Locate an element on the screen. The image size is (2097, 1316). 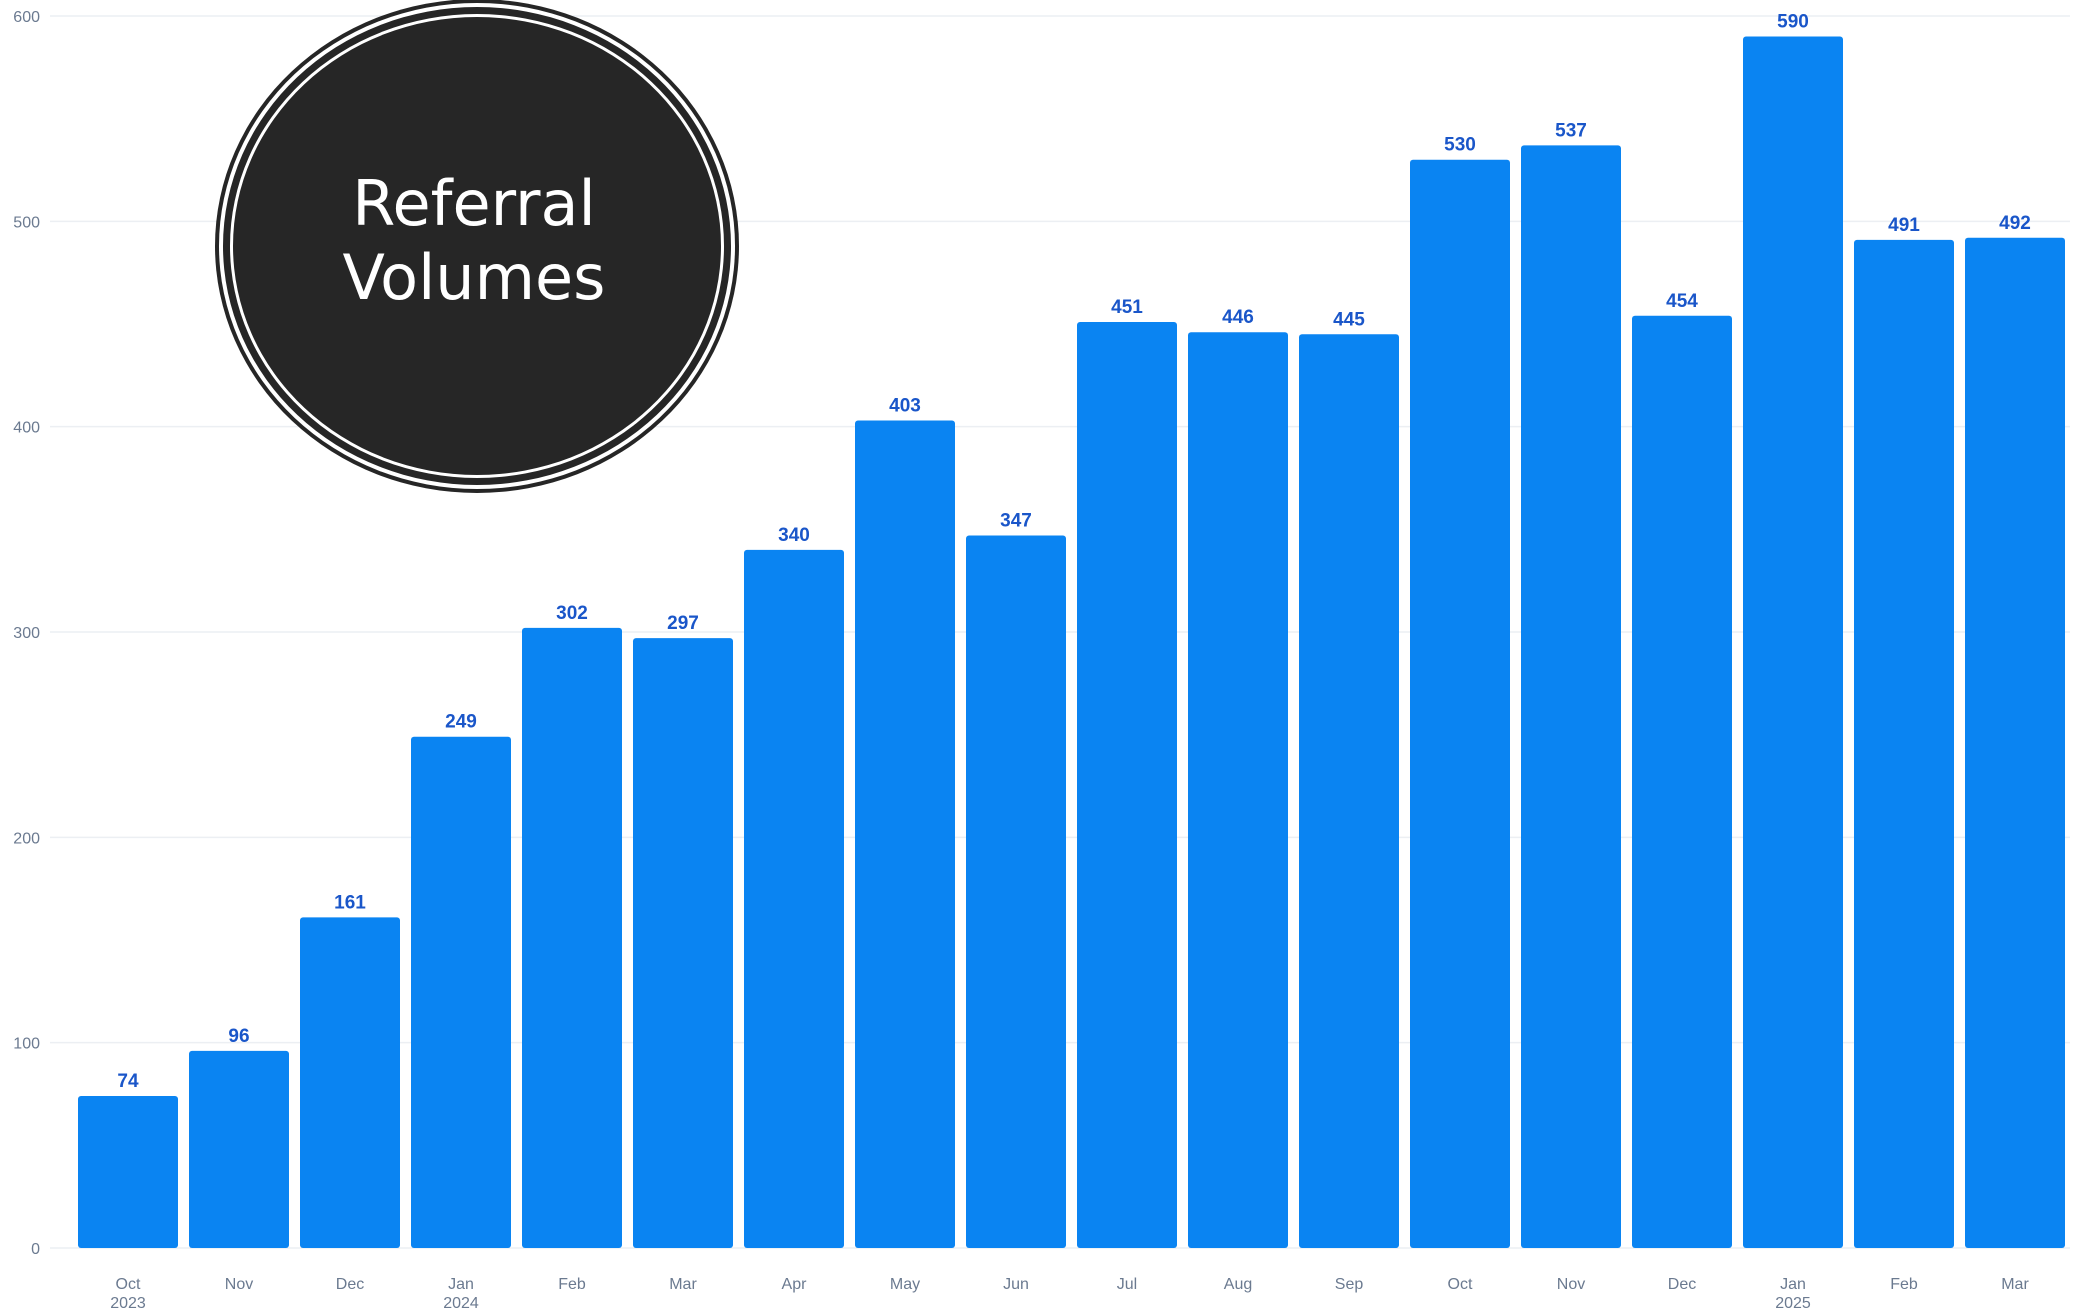
x-tick-year: 2025 is located at coordinates (1793, 1303).